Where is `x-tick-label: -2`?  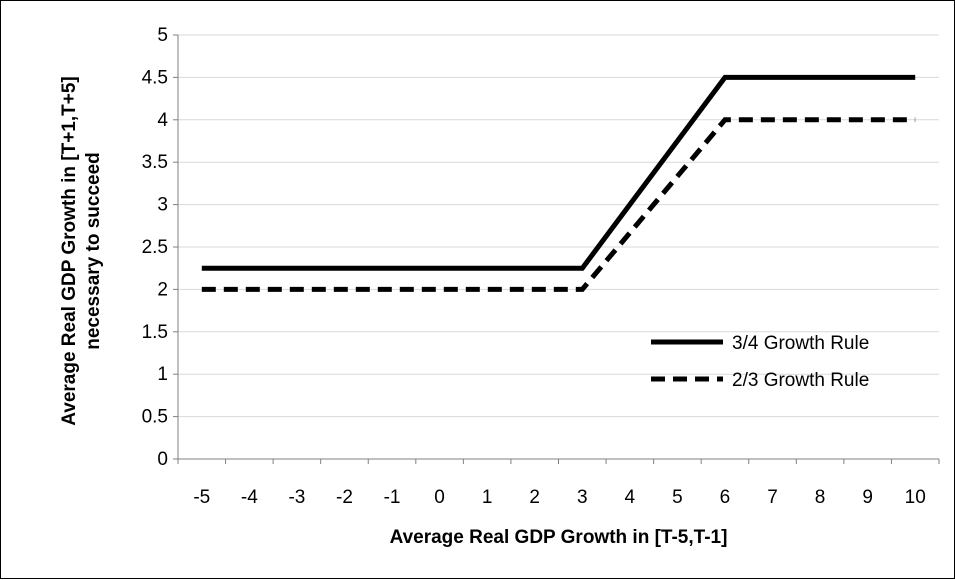
x-tick-label: -2 is located at coordinates (344, 497).